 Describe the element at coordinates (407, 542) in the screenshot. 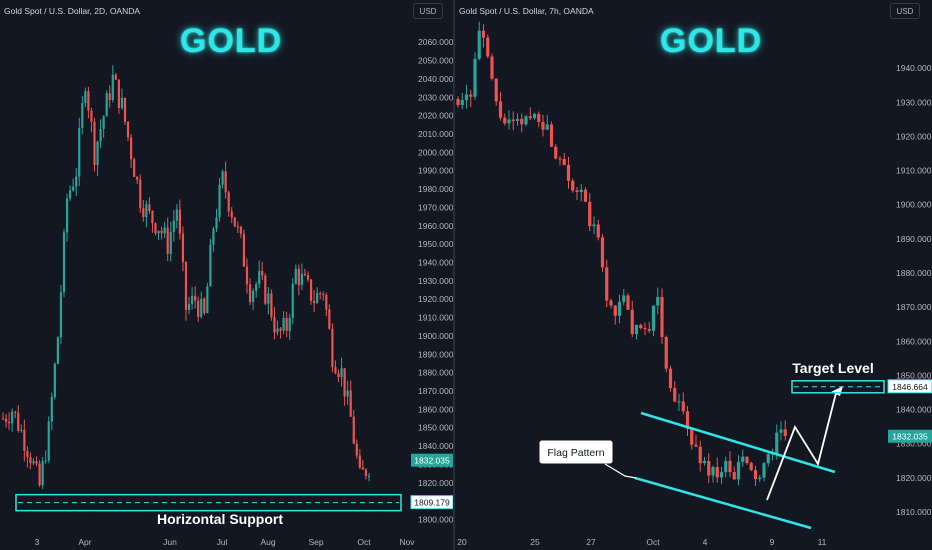

I see `x-tick-label: Nov` at that location.